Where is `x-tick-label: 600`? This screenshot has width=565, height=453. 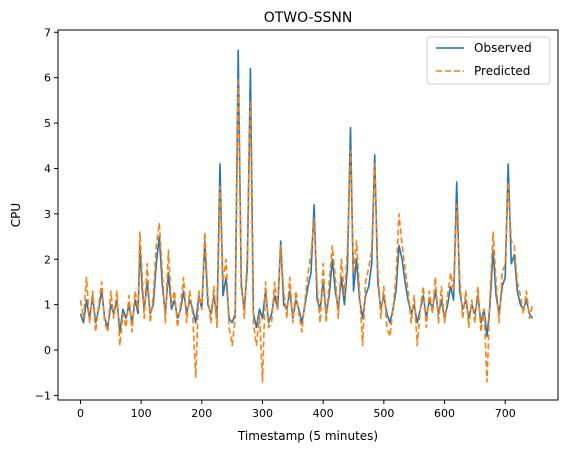
x-tick-label: 600 is located at coordinates (444, 413).